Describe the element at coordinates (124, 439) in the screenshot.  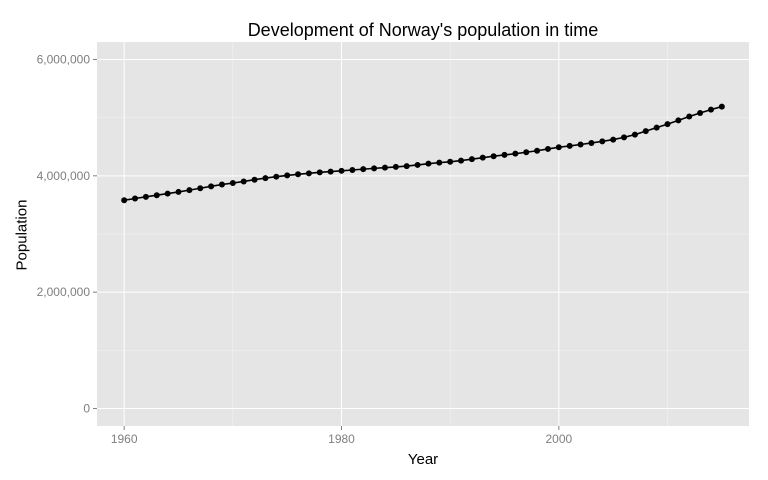
I see `x-tick-label: 1960` at that location.